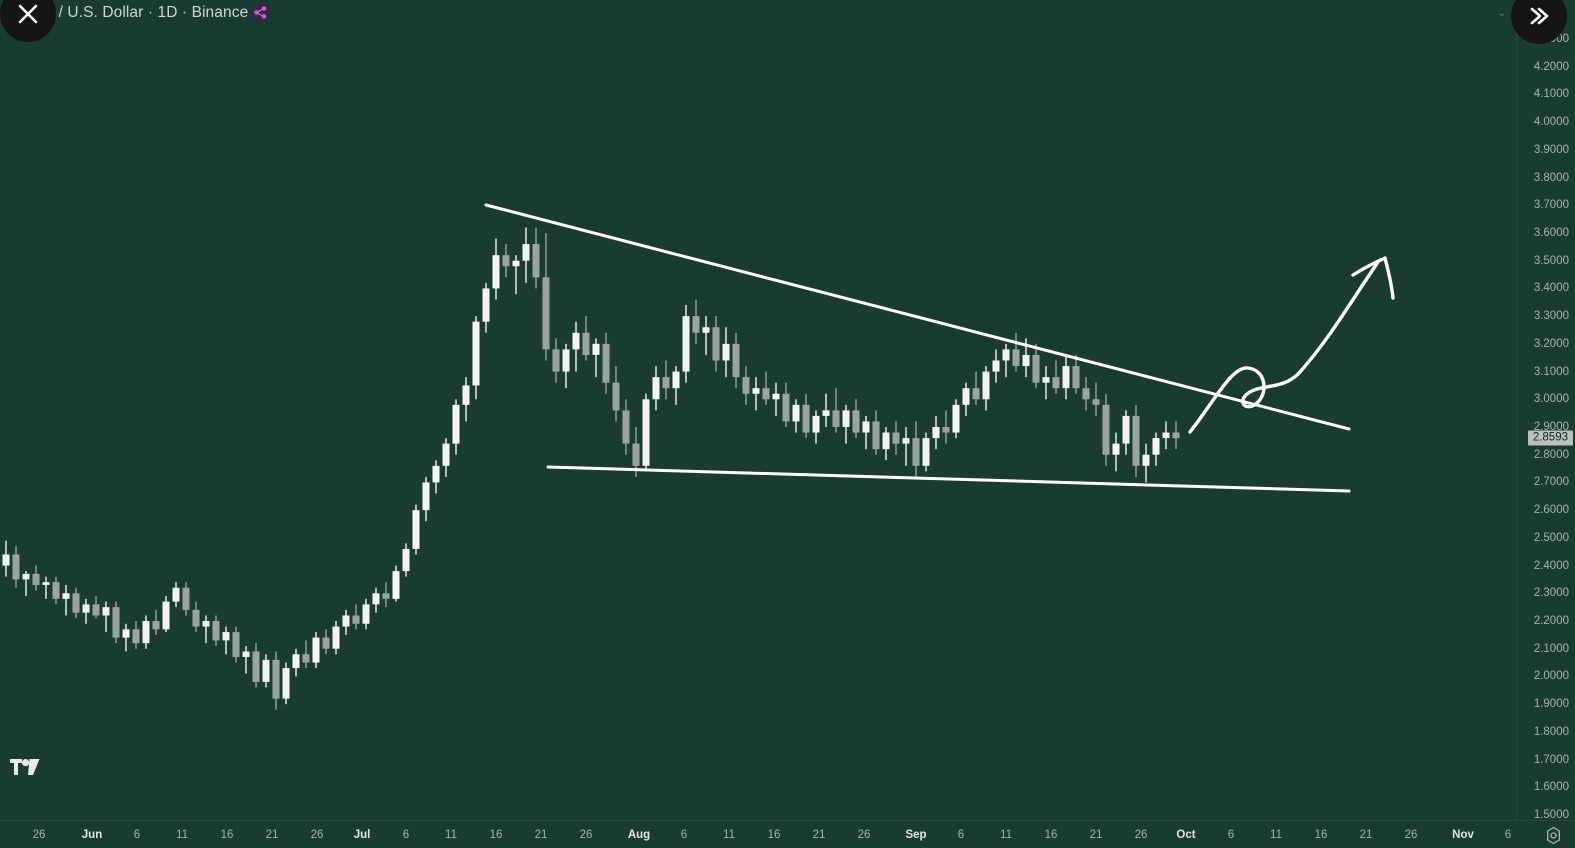 The height and width of the screenshot is (848, 1575). I want to click on lower-support-trendline, so click(948, 479).